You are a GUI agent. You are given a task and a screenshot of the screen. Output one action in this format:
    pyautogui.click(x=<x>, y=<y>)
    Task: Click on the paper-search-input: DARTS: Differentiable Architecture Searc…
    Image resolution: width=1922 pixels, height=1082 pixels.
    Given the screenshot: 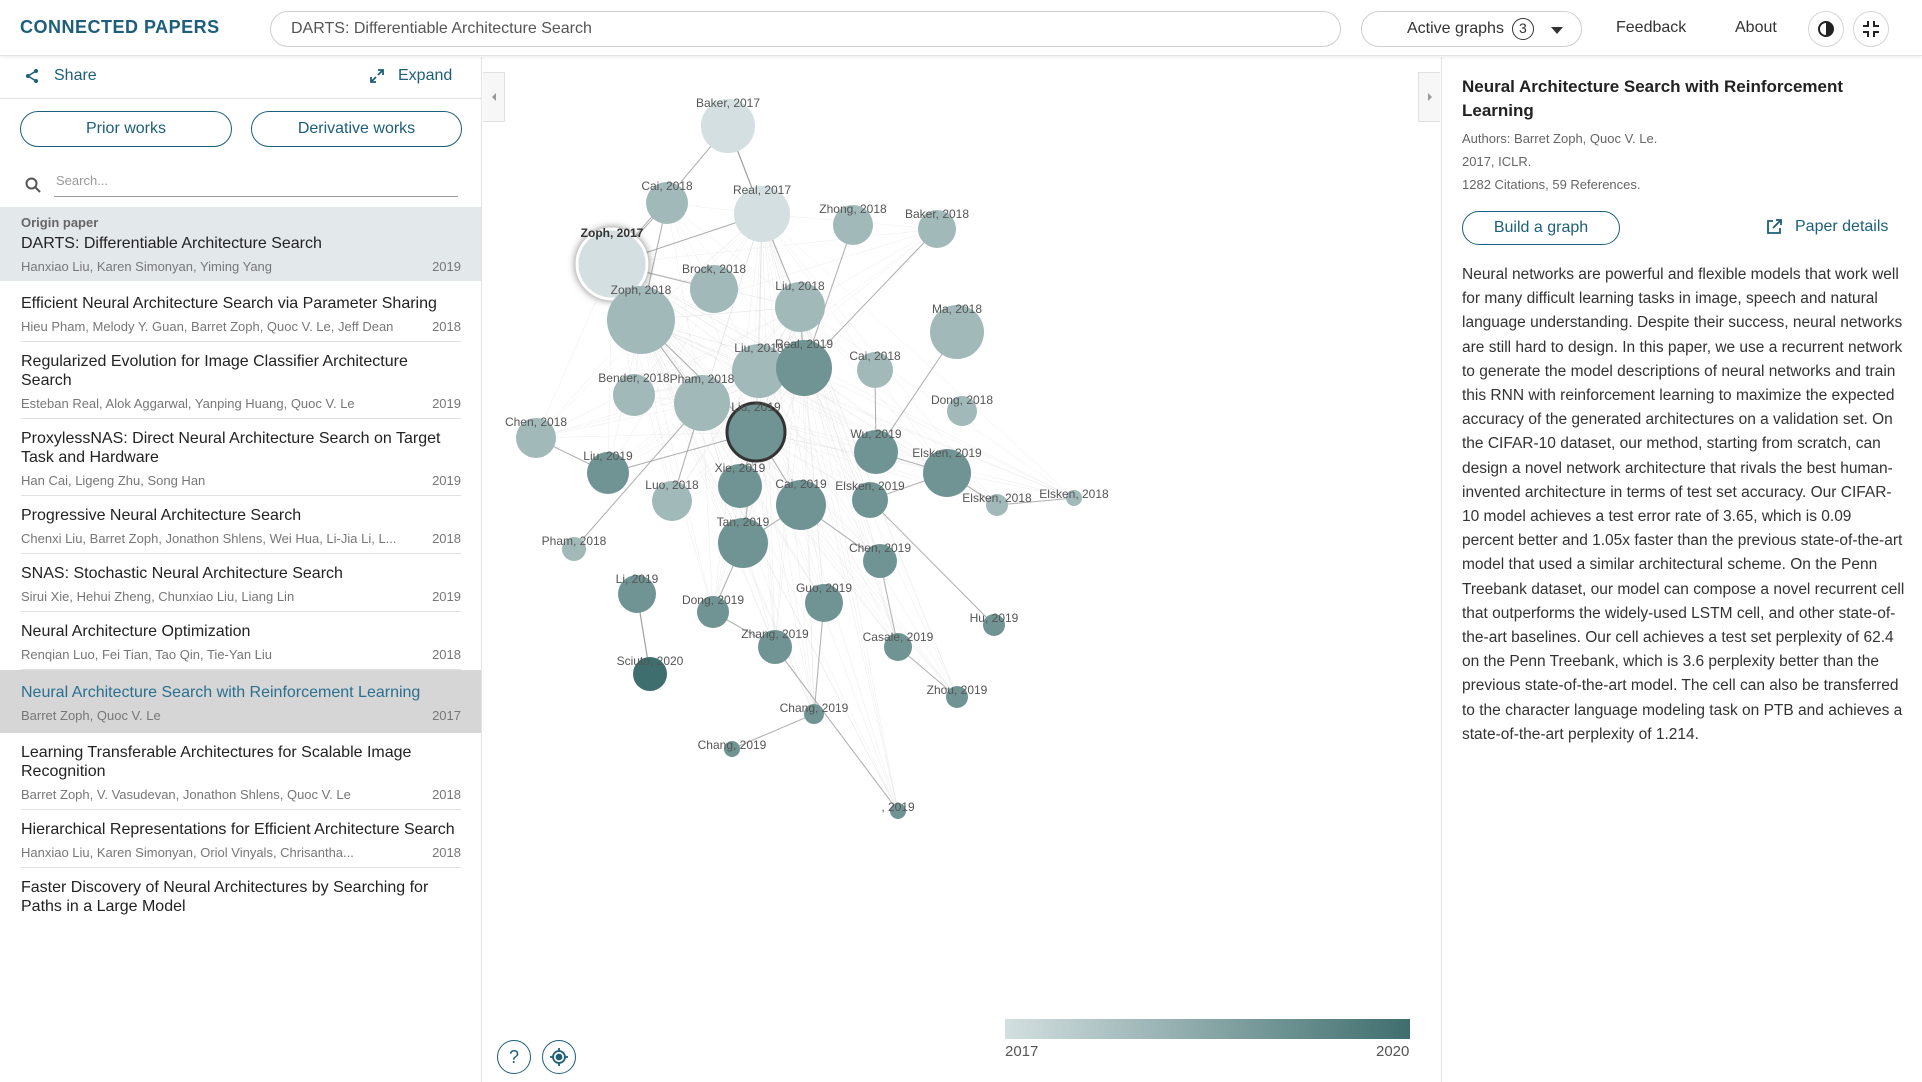 What is the action you would take?
    pyautogui.click(x=805, y=29)
    